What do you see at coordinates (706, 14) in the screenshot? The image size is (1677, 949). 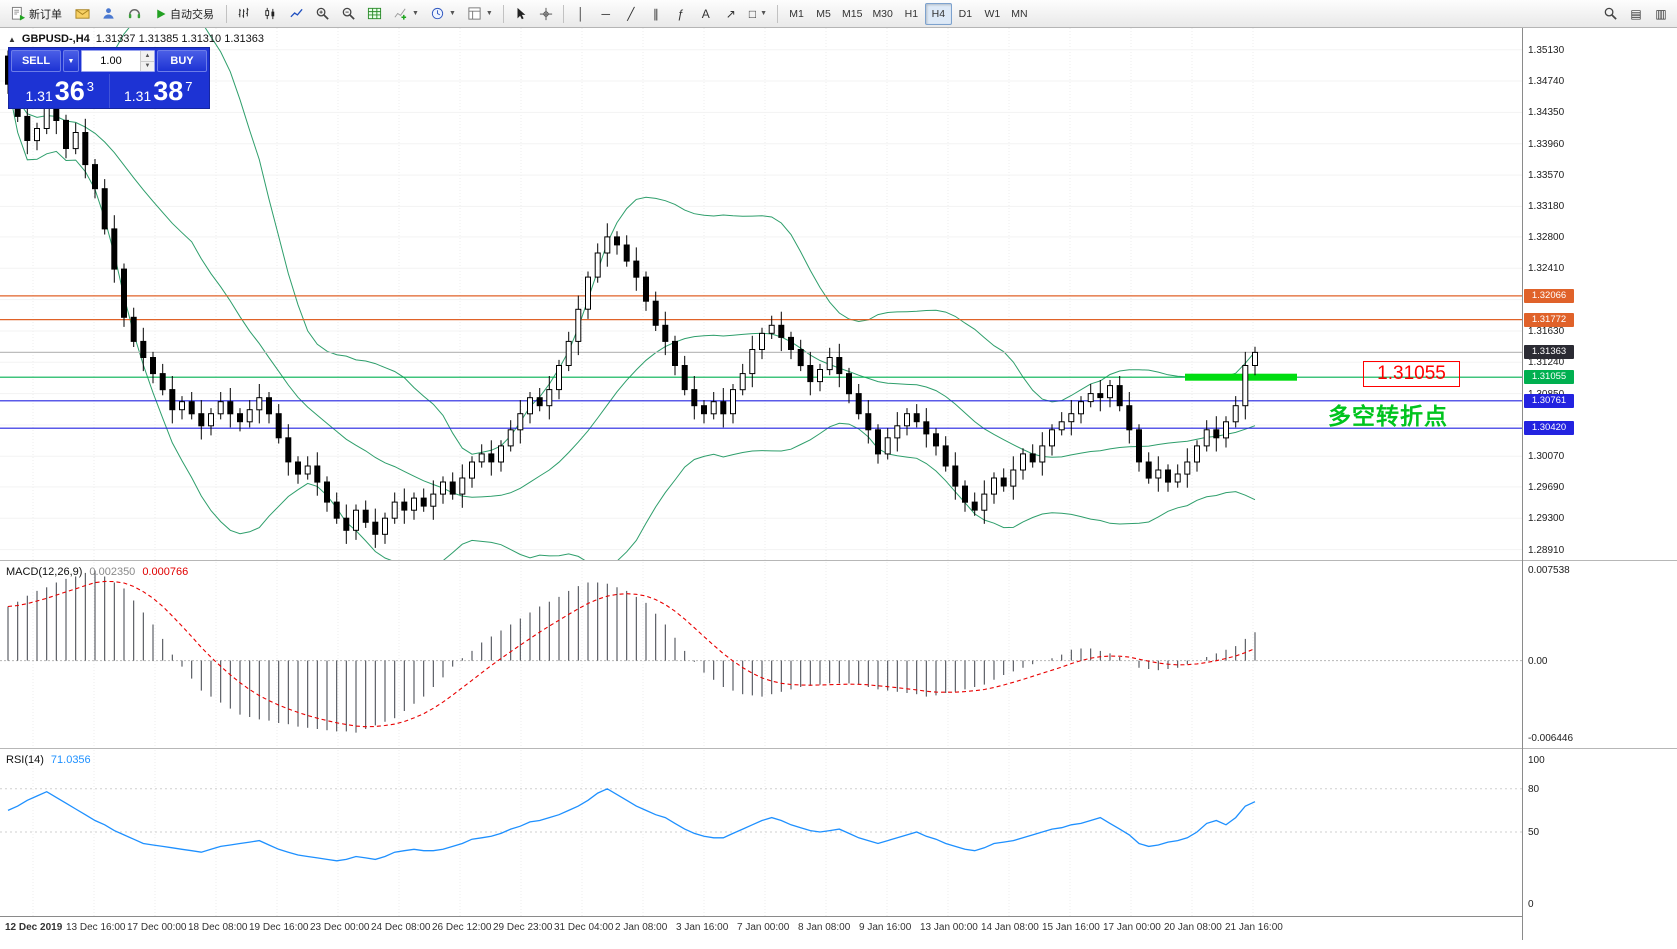 I see `text-tool-button: A` at bounding box center [706, 14].